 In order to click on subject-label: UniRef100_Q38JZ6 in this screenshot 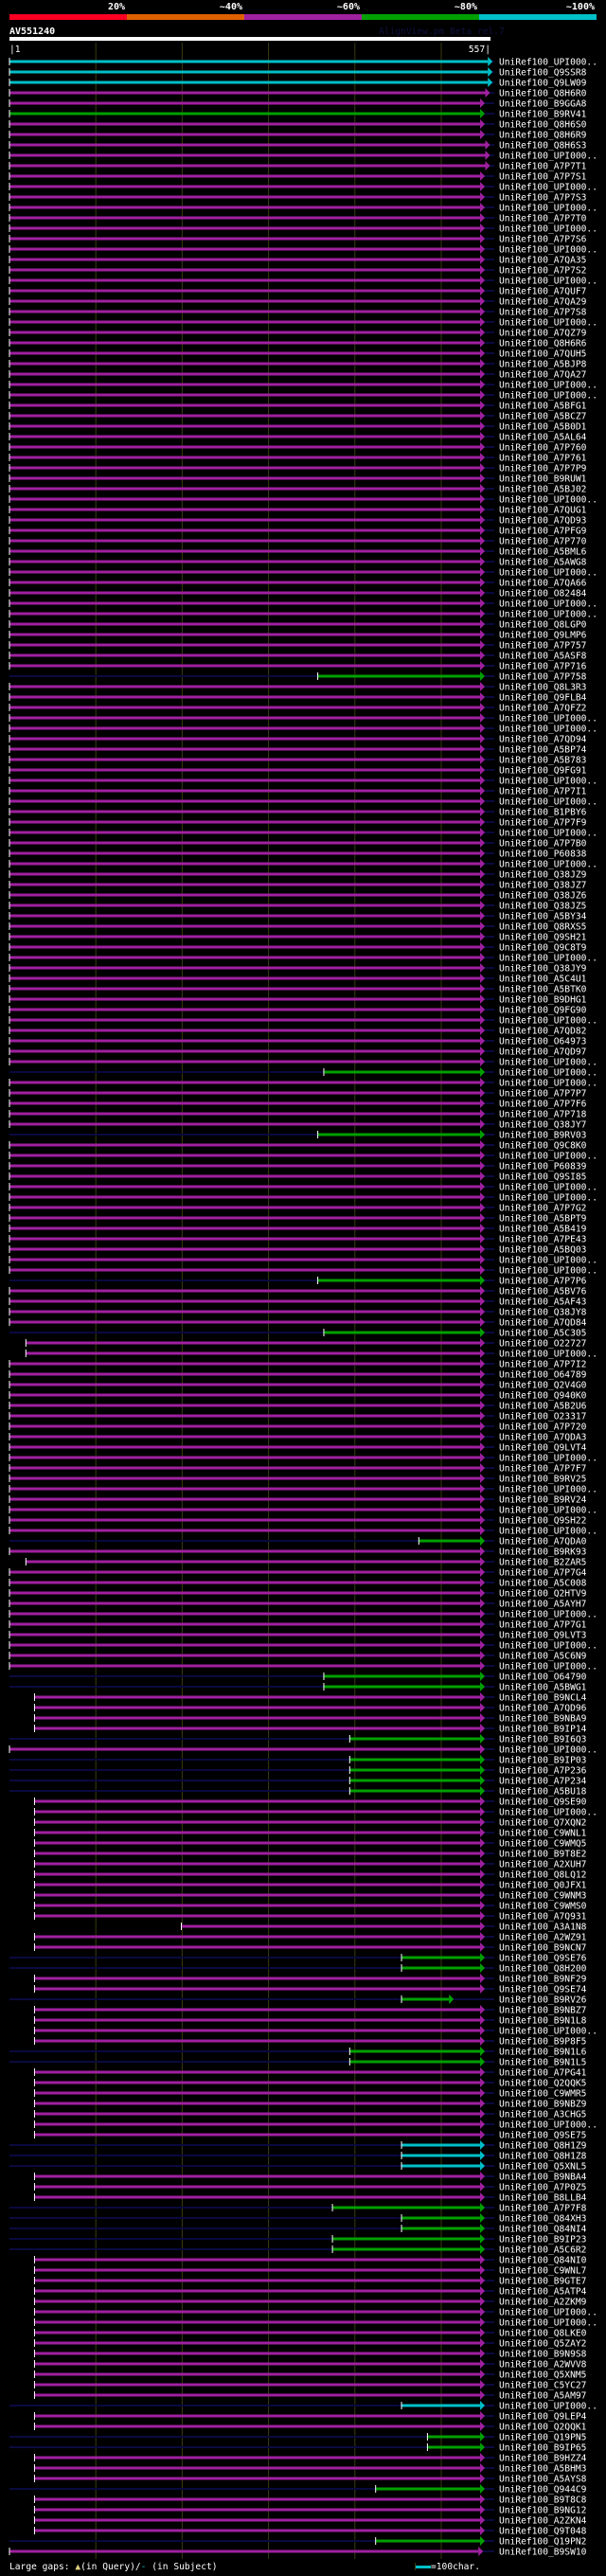, I will do `click(543, 896)`.